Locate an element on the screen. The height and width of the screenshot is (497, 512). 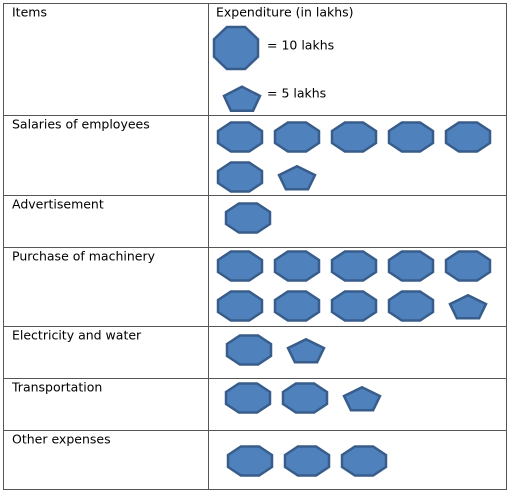
item-label: Transportation is located at coordinates (56, 387).